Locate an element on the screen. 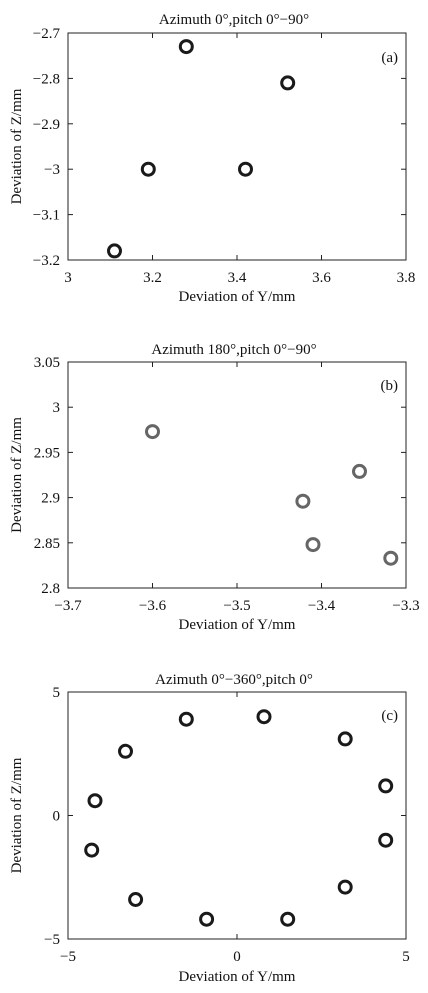  chart-b-y-tick-label-0: 3.05 is located at coordinates (47, 363).